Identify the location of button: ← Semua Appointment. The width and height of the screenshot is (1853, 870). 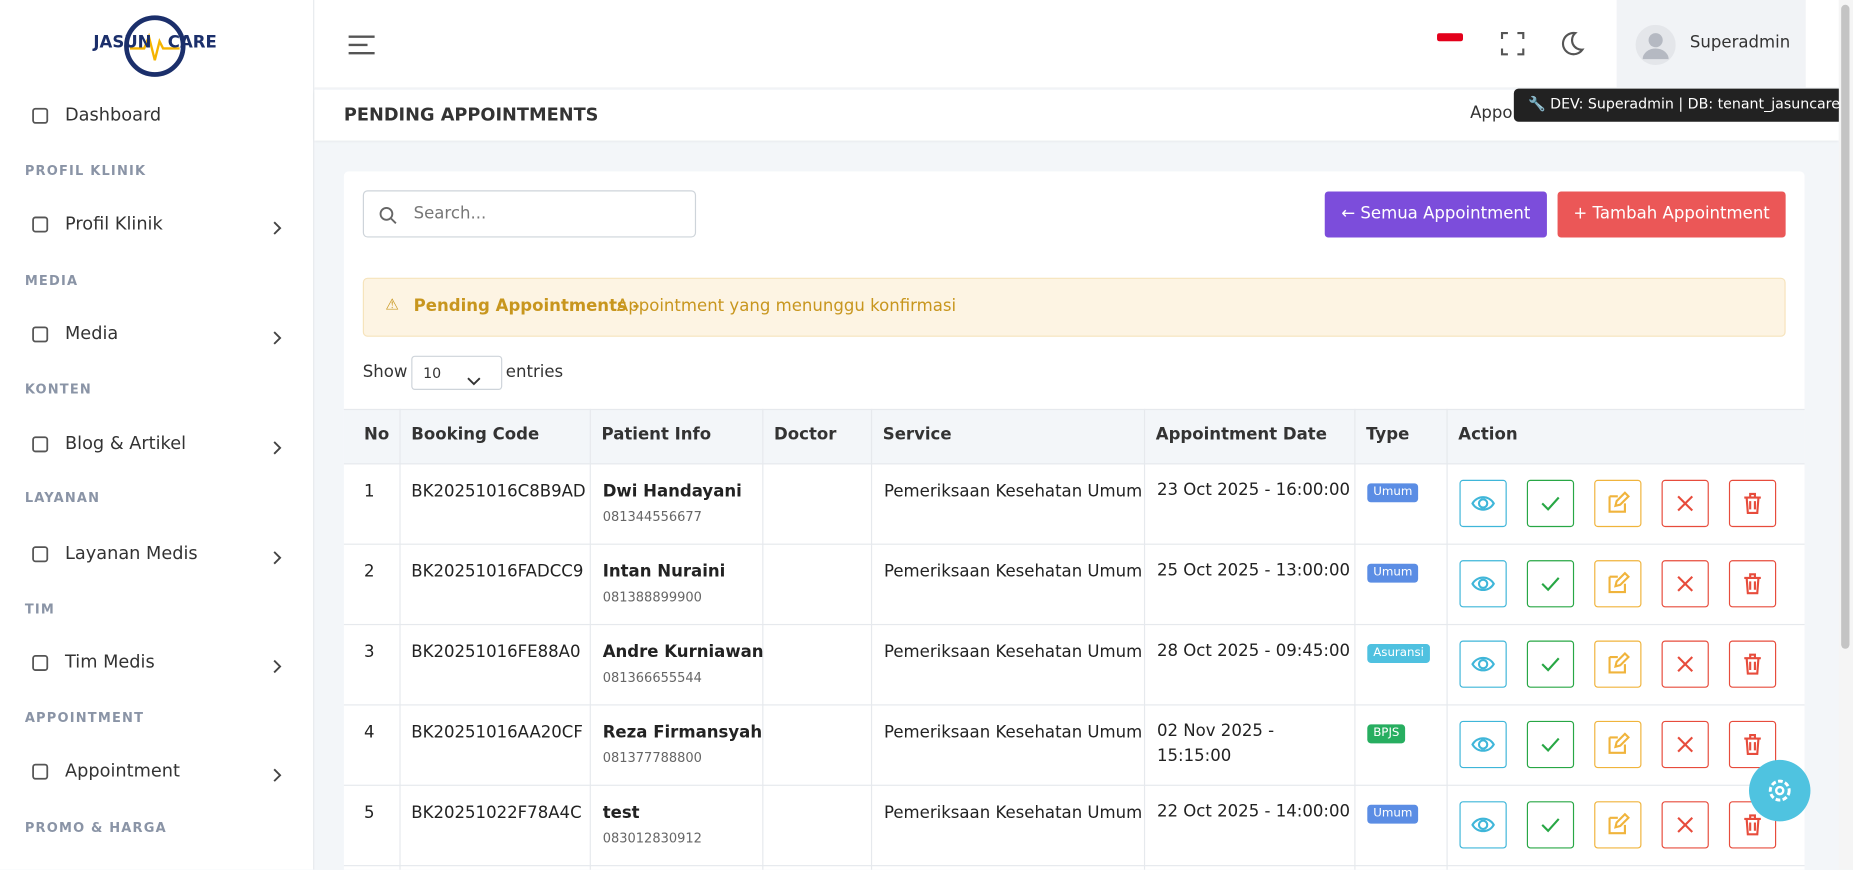
(1435, 214).